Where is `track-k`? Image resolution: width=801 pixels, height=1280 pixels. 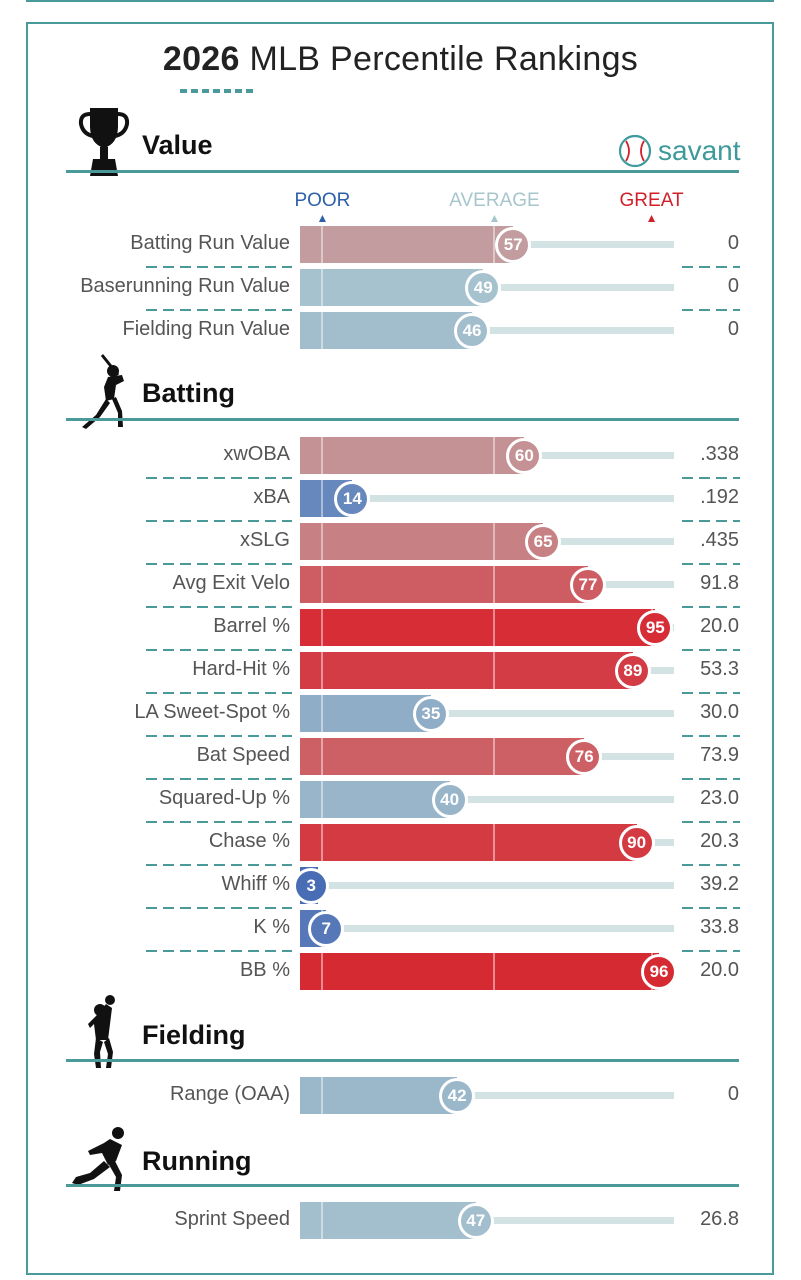
track-k is located at coordinates (487, 928).